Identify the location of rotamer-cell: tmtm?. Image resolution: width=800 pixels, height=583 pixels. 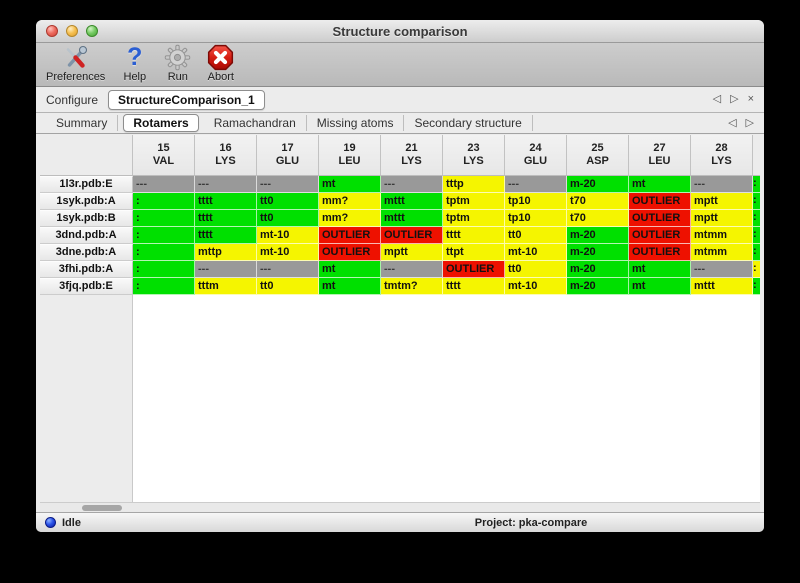
(412, 286).